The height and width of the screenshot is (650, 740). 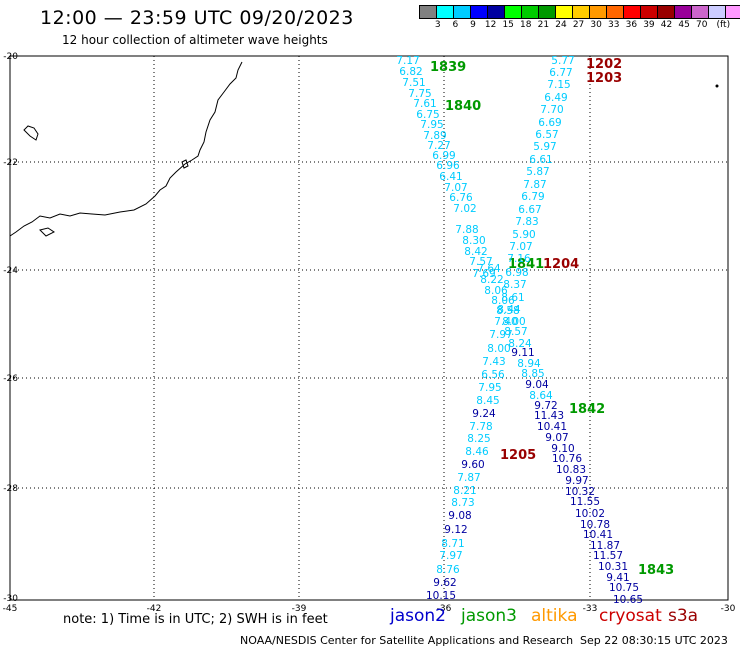 What do you see at coordinates (487, 401) in the screenshot?
I see `wave-height-value: 8.45` at bounding box center [487, 401].